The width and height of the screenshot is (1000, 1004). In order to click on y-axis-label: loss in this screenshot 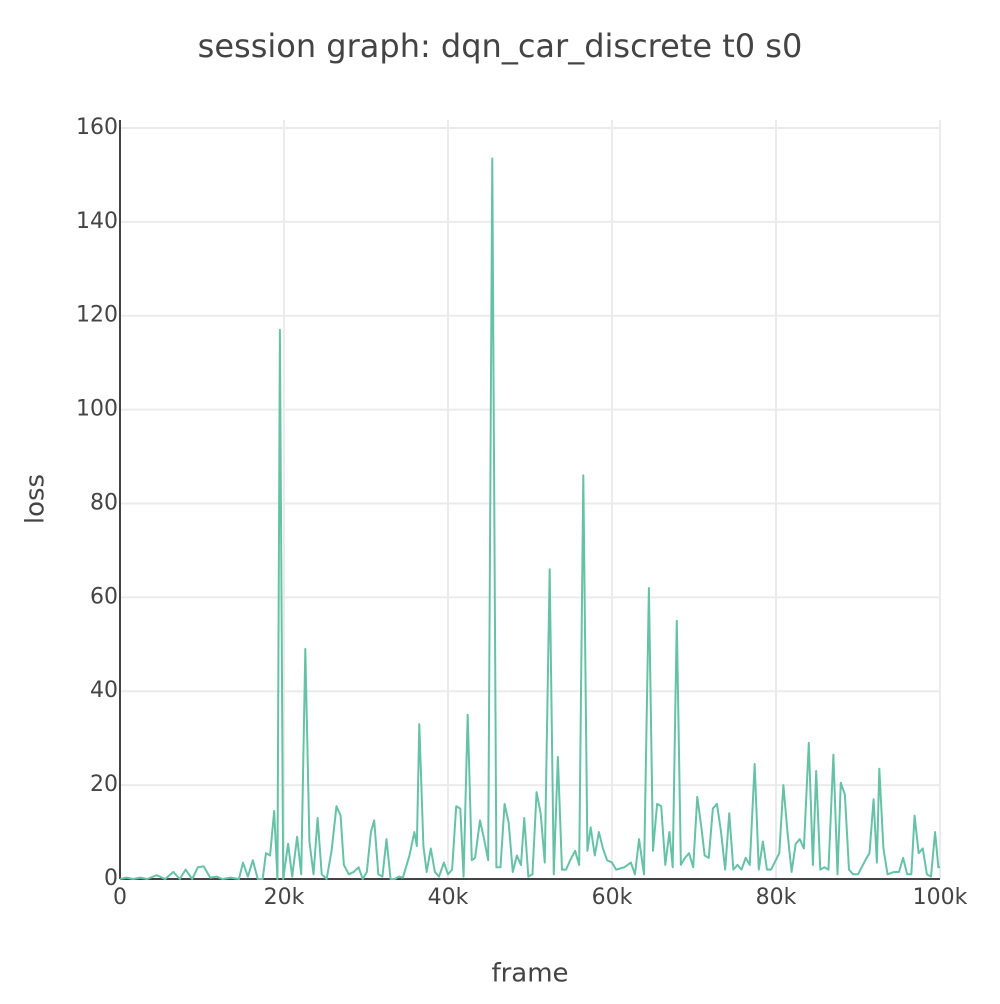, I will do `click(36, 499)`.